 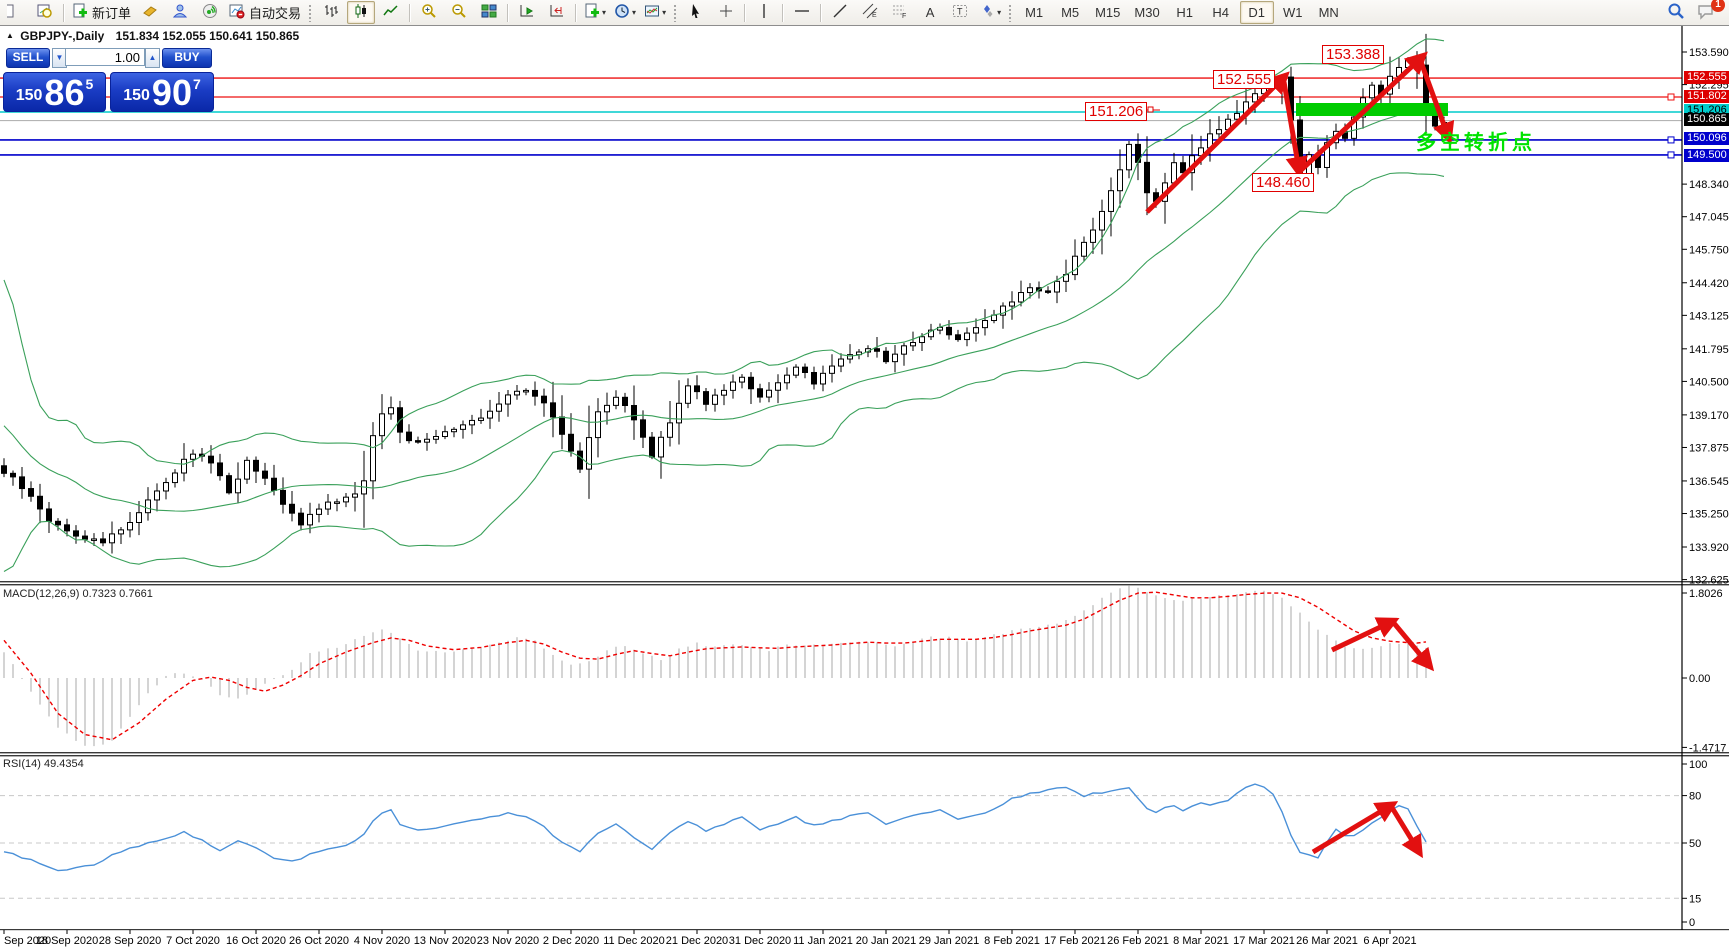 I want to click on timeframe-m5-button-glyph: M5, so click(x=1070, y=12).